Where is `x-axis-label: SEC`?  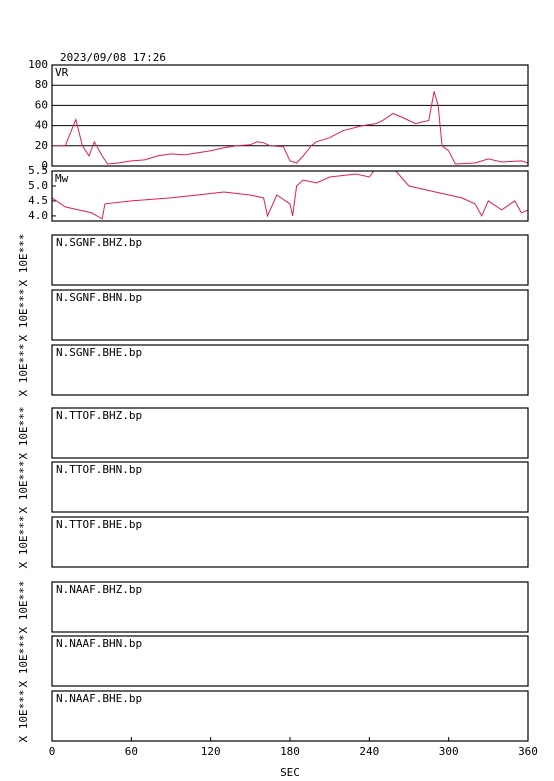 x-axis-label: SEC is located at coordinates (290, 772).